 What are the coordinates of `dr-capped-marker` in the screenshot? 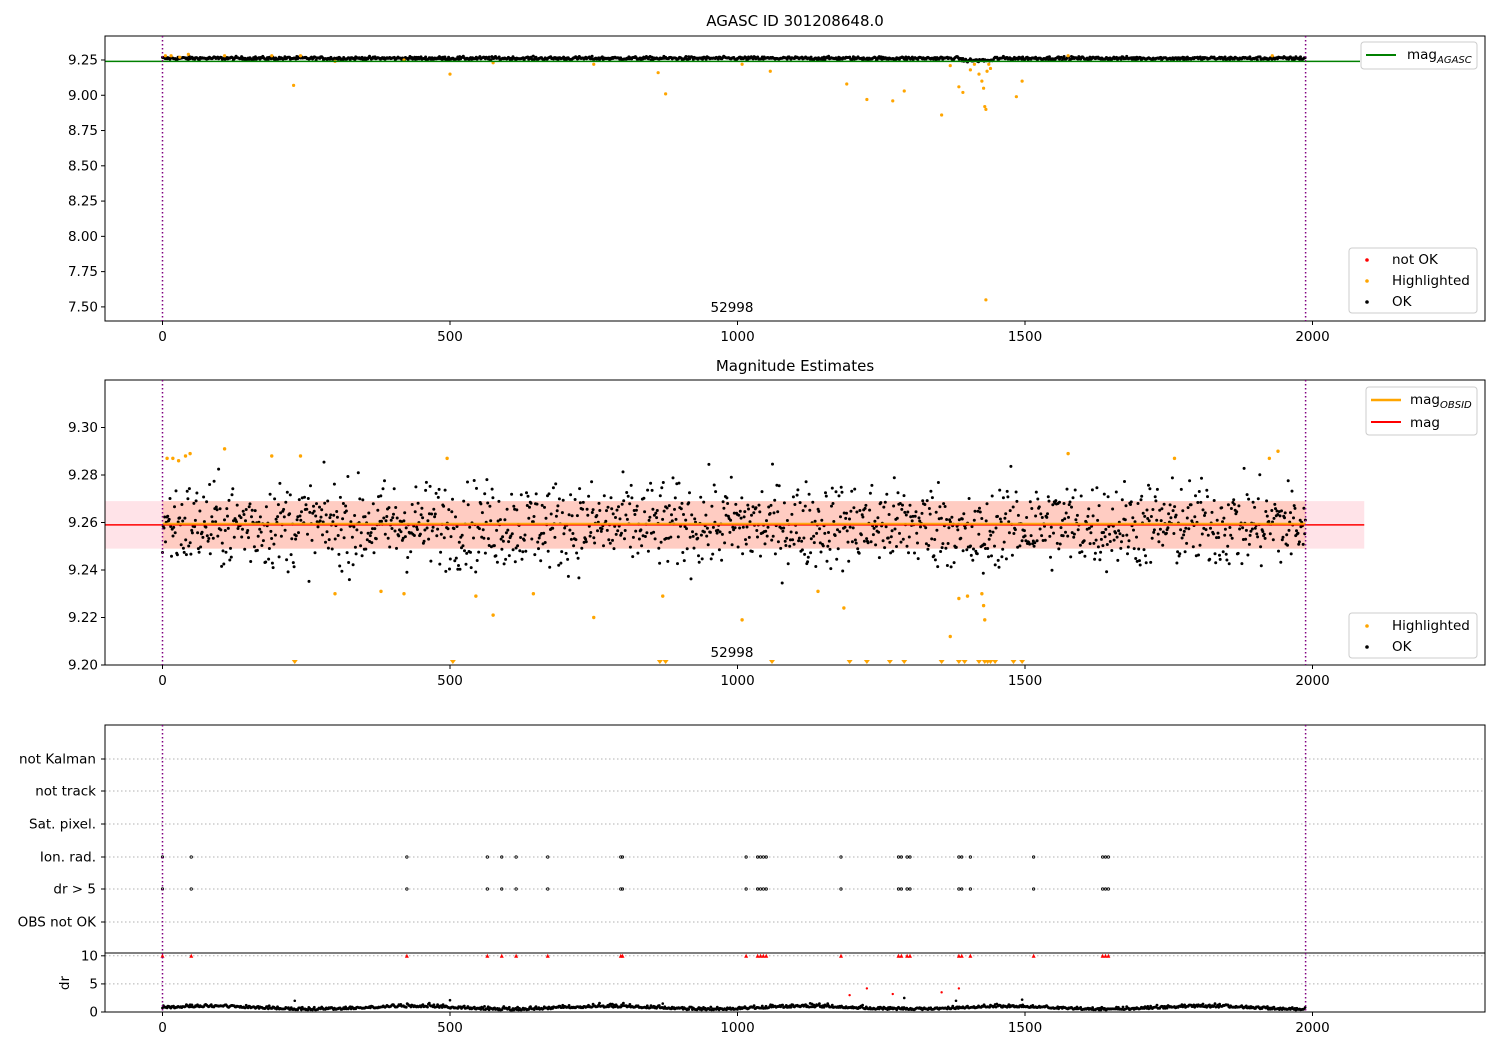 It's located at (162, 955).